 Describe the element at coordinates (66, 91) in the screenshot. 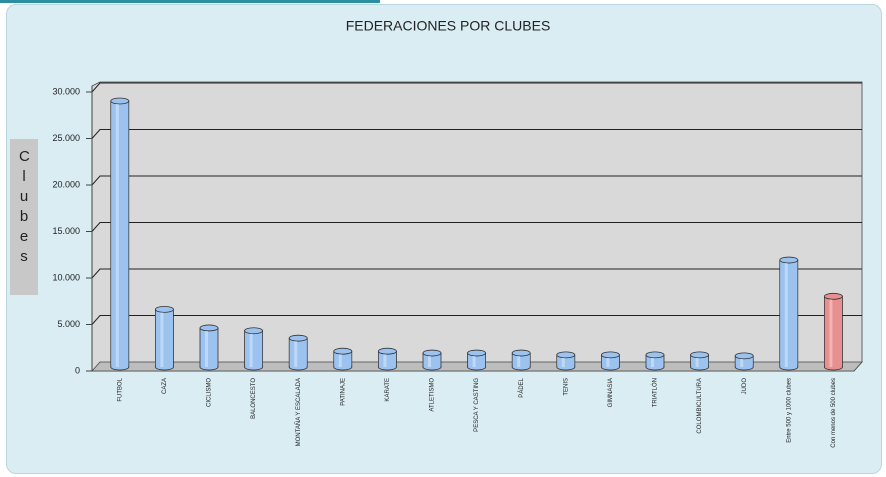

I see `y-tick-label: 30.000` at that location.